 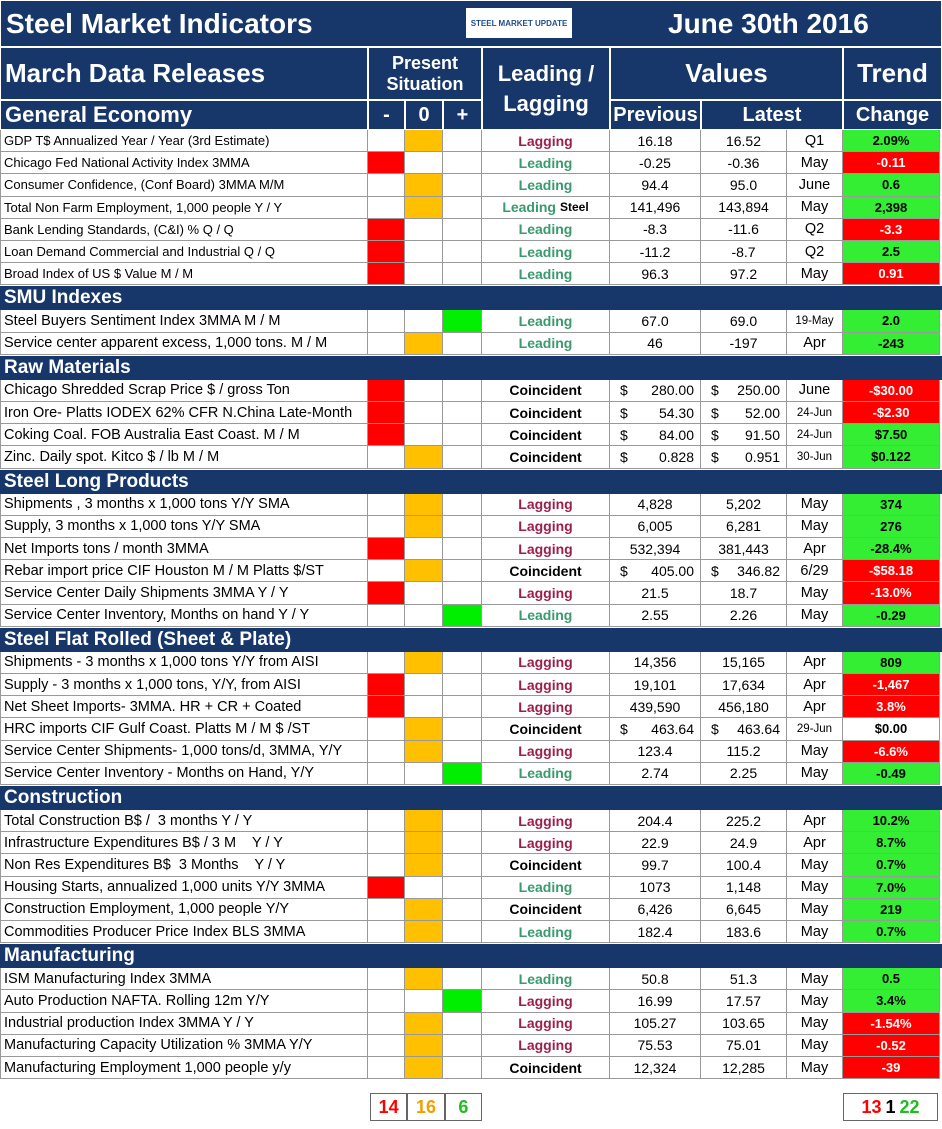 What do you see at coordinates (762, 434) in the screenshot?
I see `latest-value: 91.50` at bounding box center [762, 434].